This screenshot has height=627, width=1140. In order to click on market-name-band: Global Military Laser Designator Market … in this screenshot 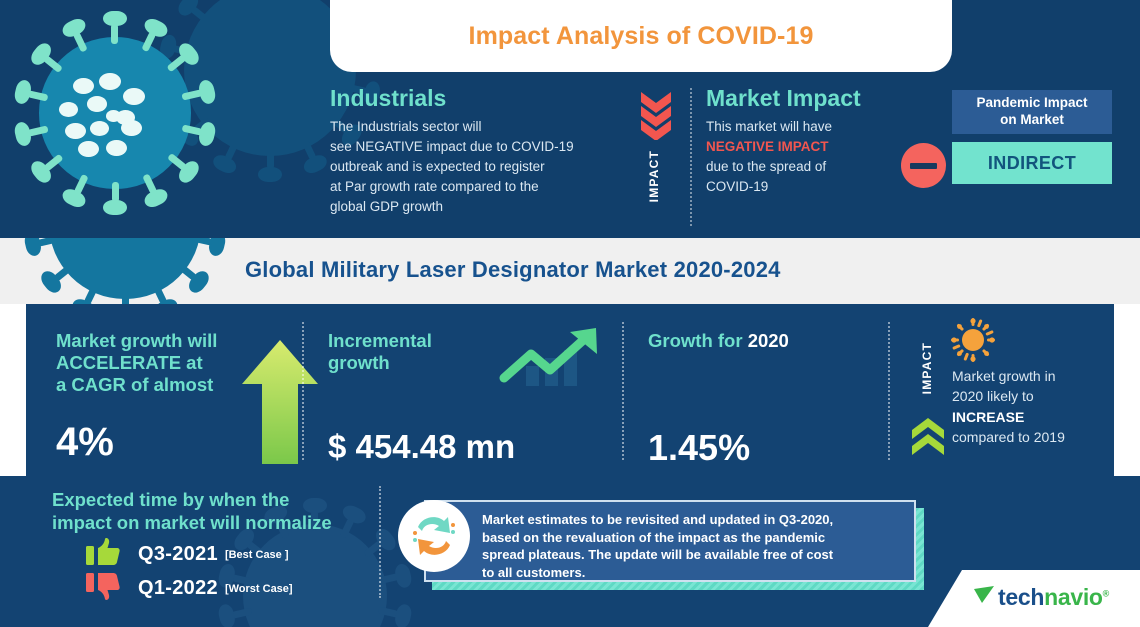, I will do `click(570, 271)`.